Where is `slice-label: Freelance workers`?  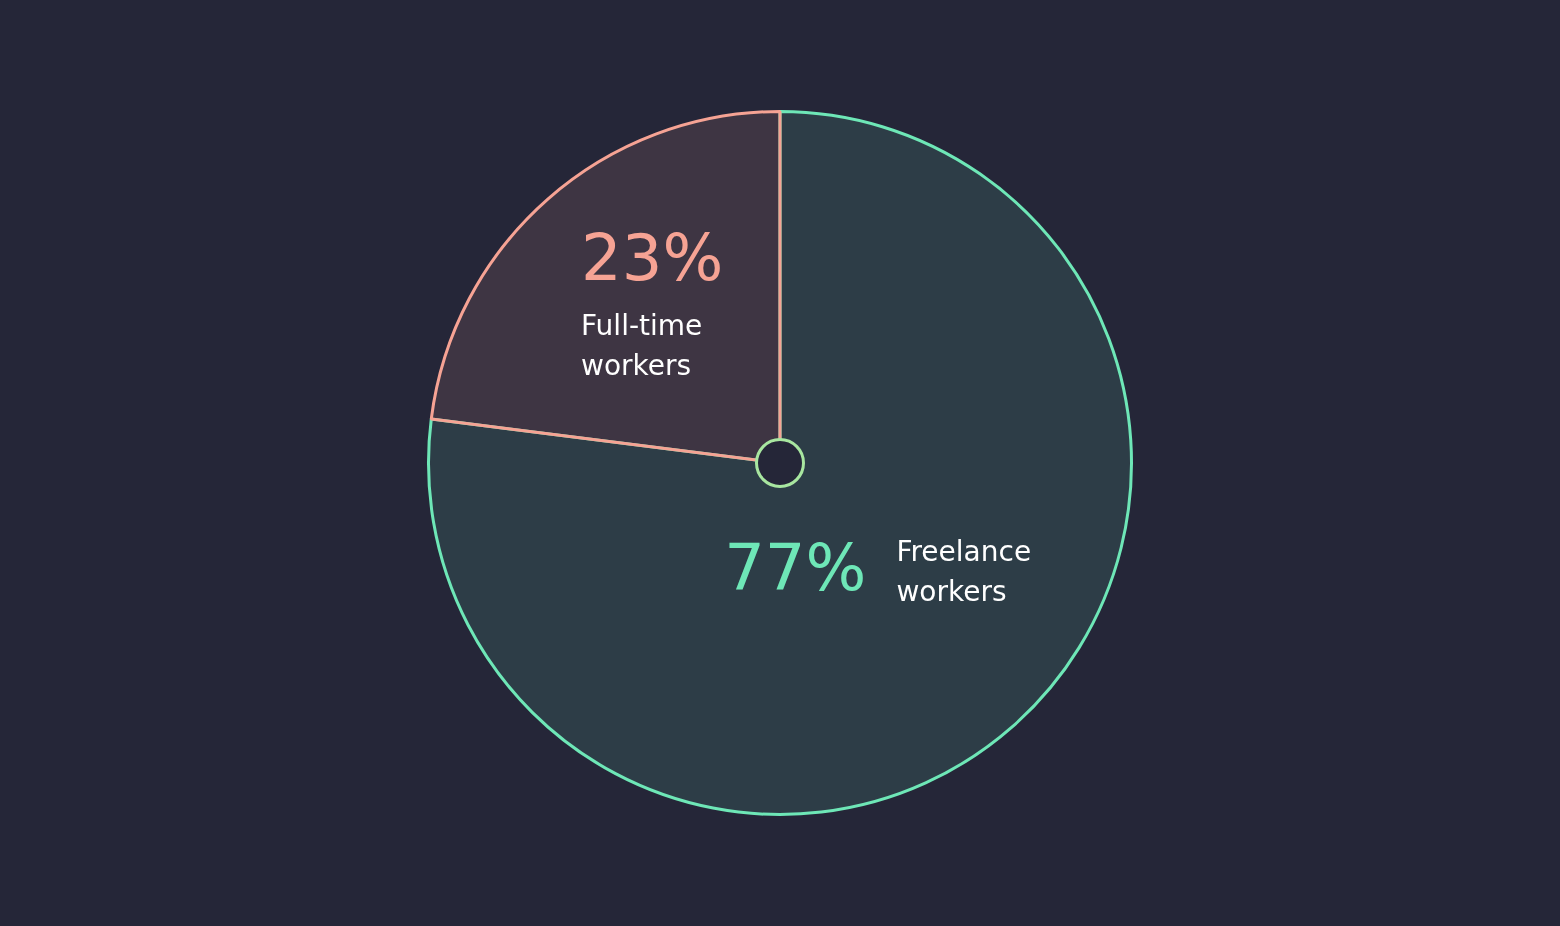
slice-label: Freelance workers is located at coordinates (964, 572).